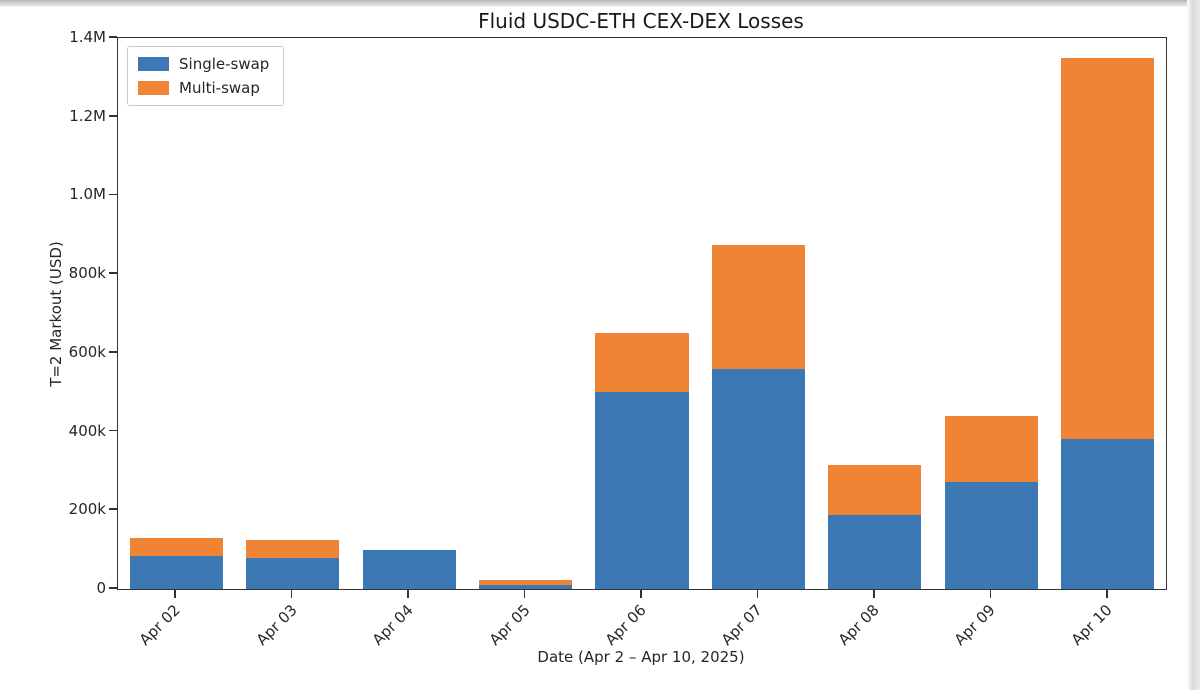 This screenshot has height=690, width=1200. Describe the element at coordinates (206, 76) in the screenshot. I see `legend: Single-swap Multi-swap` at that location.